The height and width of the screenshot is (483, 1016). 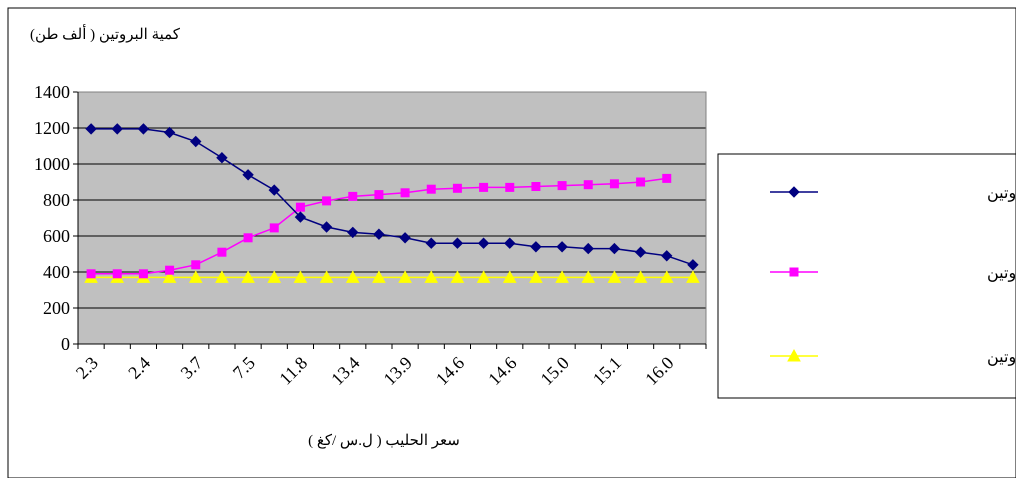 What do you see at coordinates (52, 164) in the screenshot?
I see `y-tick-label: 1000` at bounding box center [52, 164].